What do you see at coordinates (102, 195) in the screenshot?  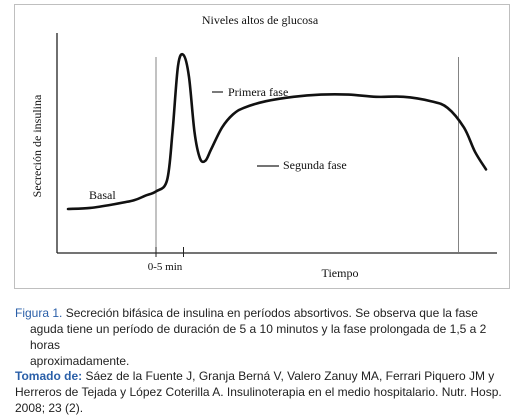 I see `annotation-basal: Basal` at bounding box center [102, 195].